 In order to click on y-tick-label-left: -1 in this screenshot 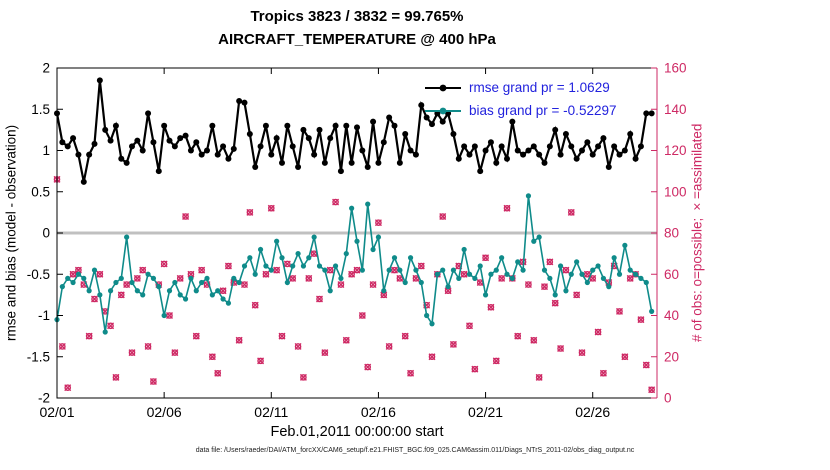, I will do `click(44, 315)`.